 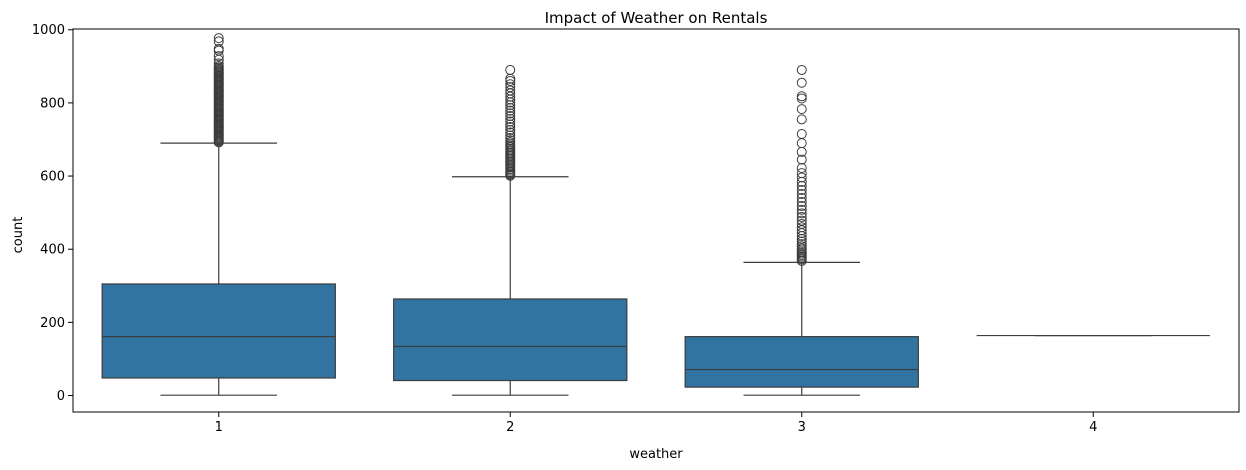 I want to click on chart-title: Impact of Weather on Rentals, so click(x=656, y=18).